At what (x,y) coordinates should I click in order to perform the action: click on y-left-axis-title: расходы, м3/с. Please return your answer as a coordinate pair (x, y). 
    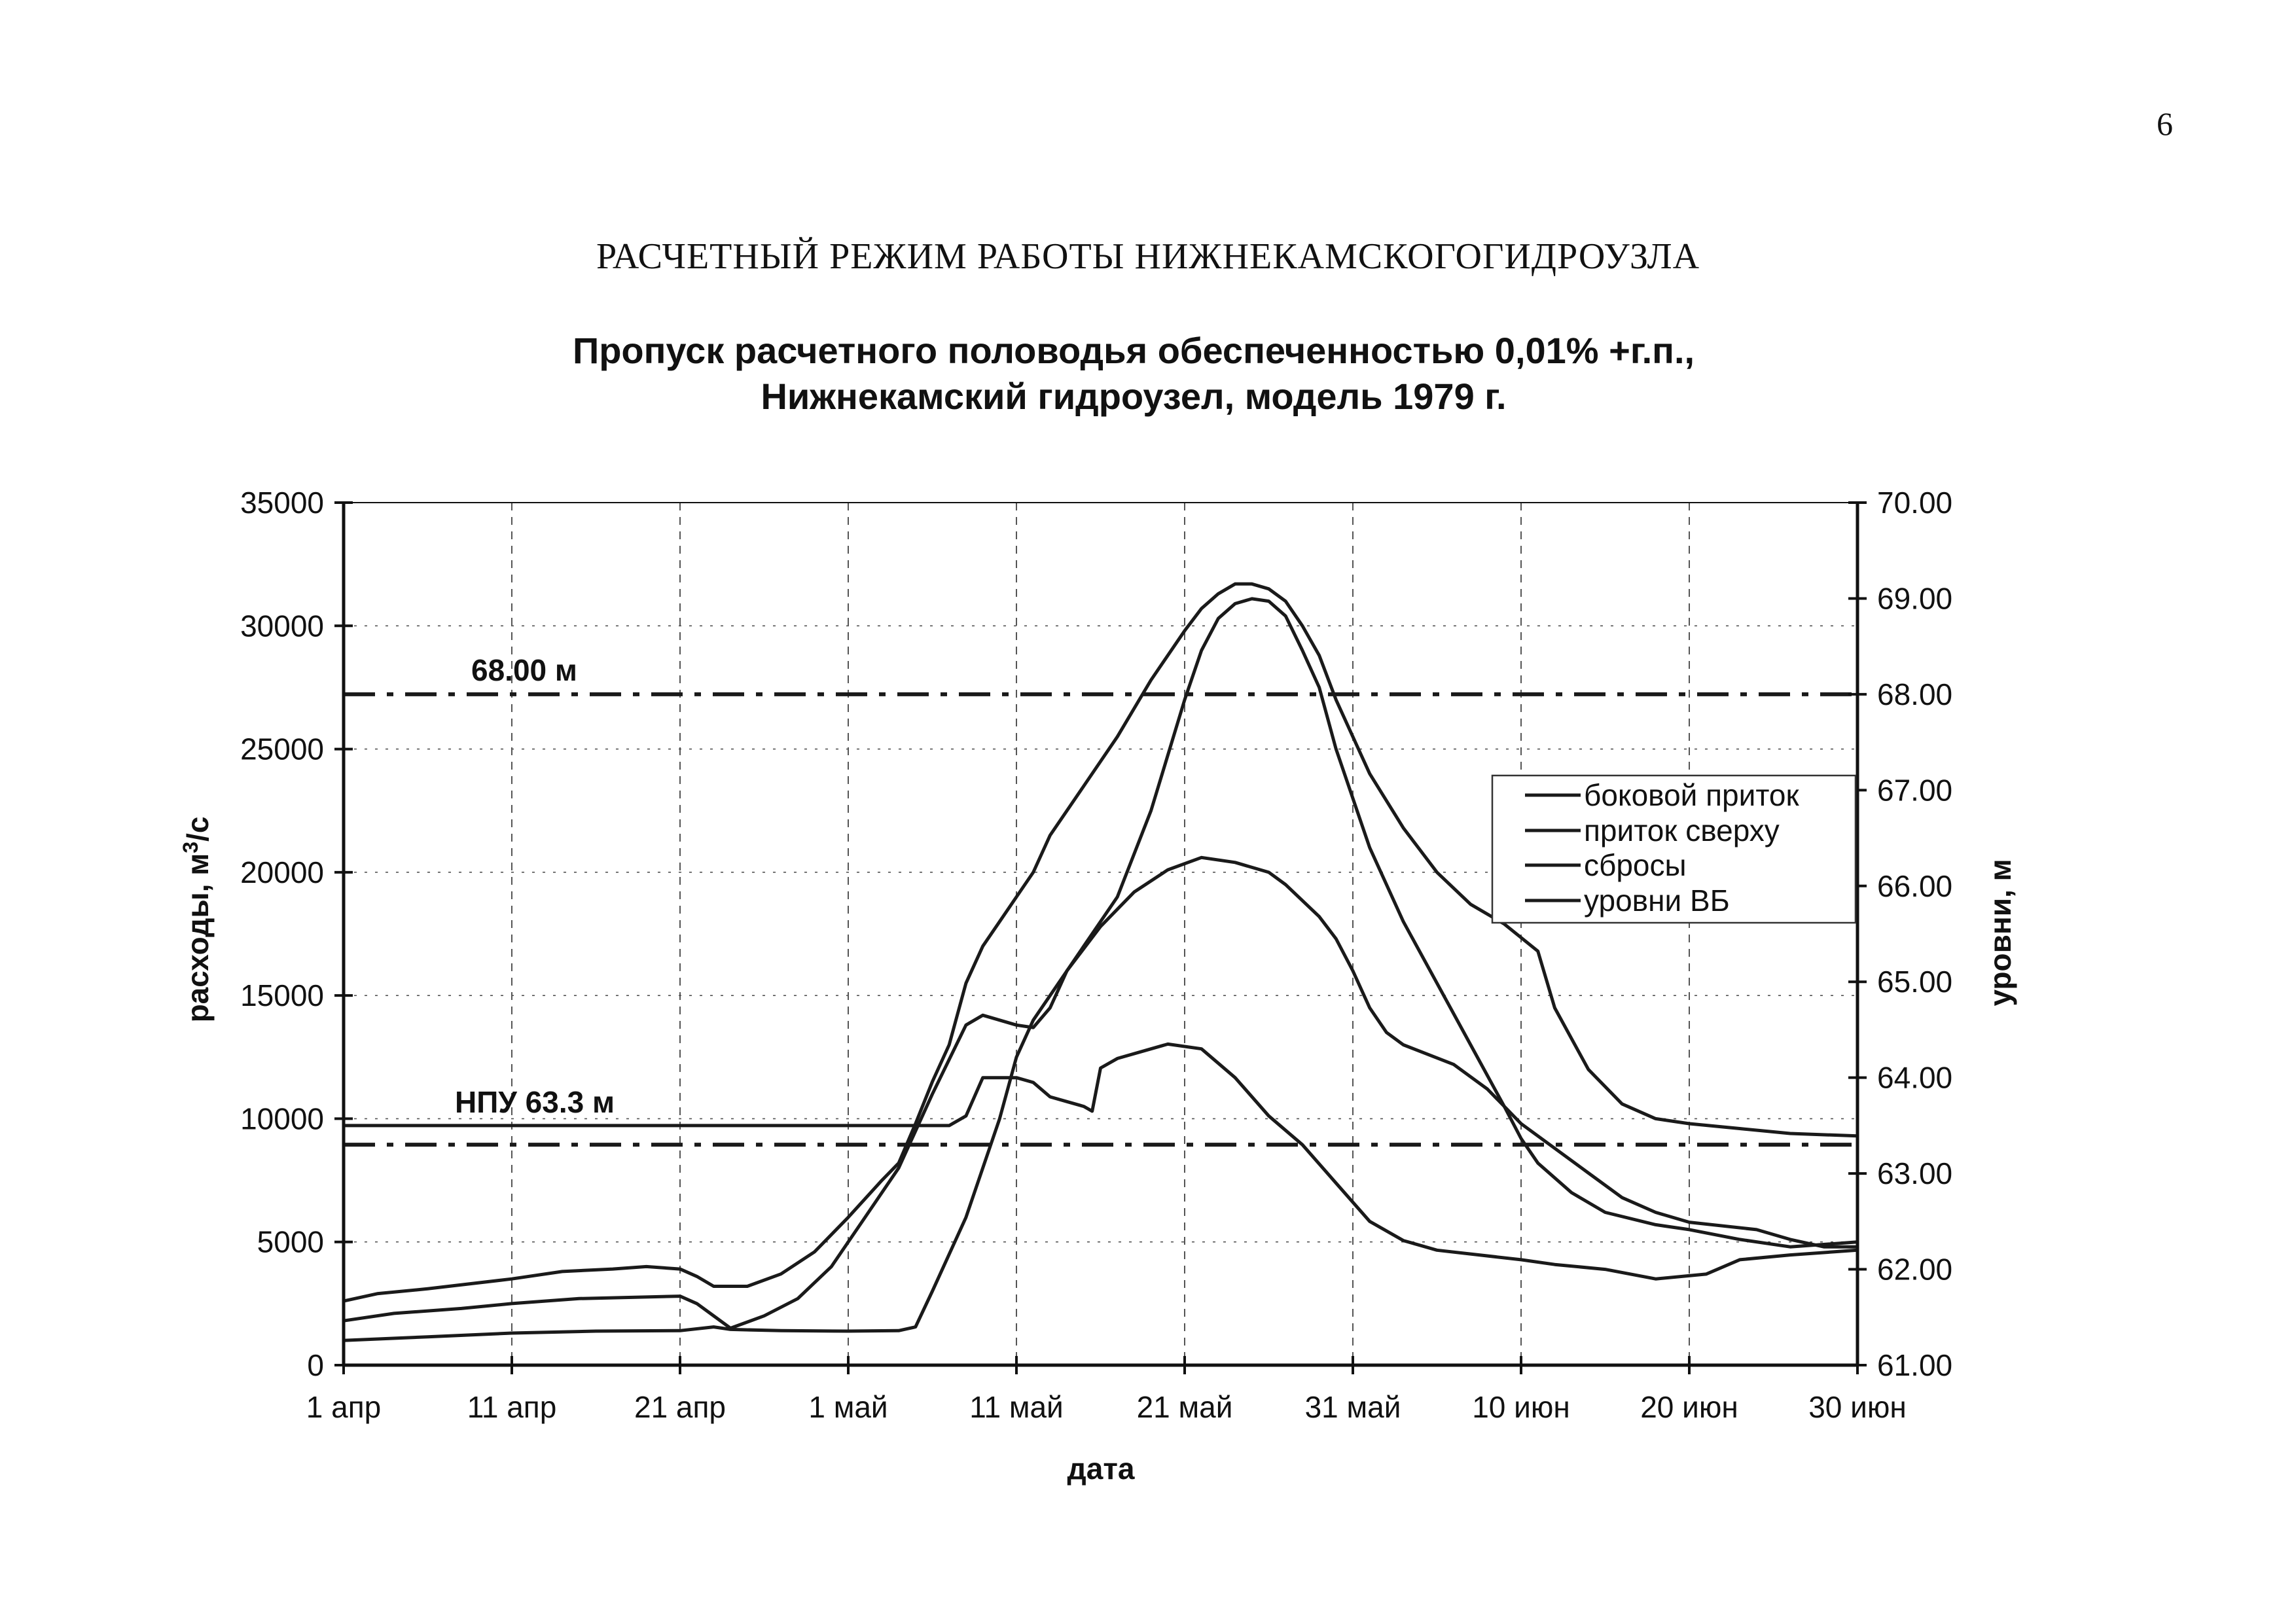
    Looking at the image, I should click on (197, 920).